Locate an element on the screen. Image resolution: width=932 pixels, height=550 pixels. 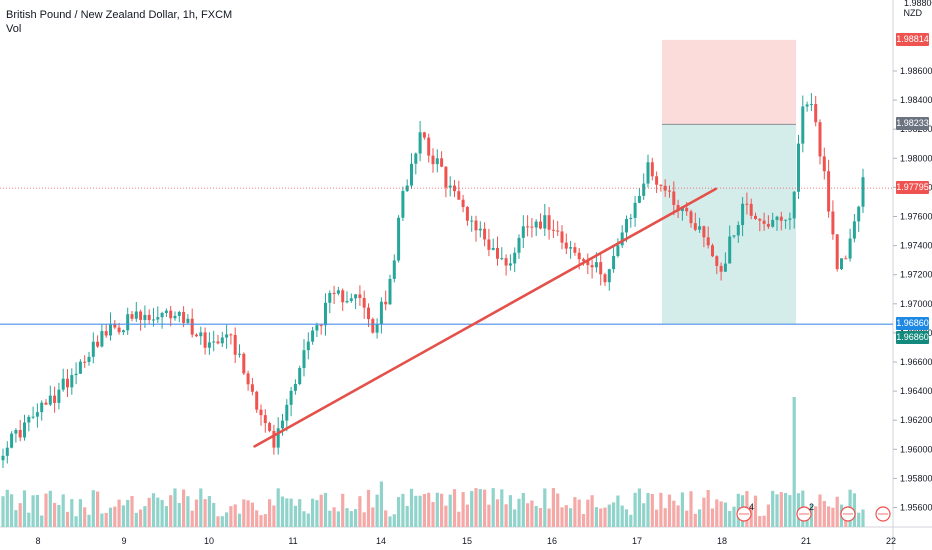
time-tick-label: 11 is located at coordinates (292, 541).